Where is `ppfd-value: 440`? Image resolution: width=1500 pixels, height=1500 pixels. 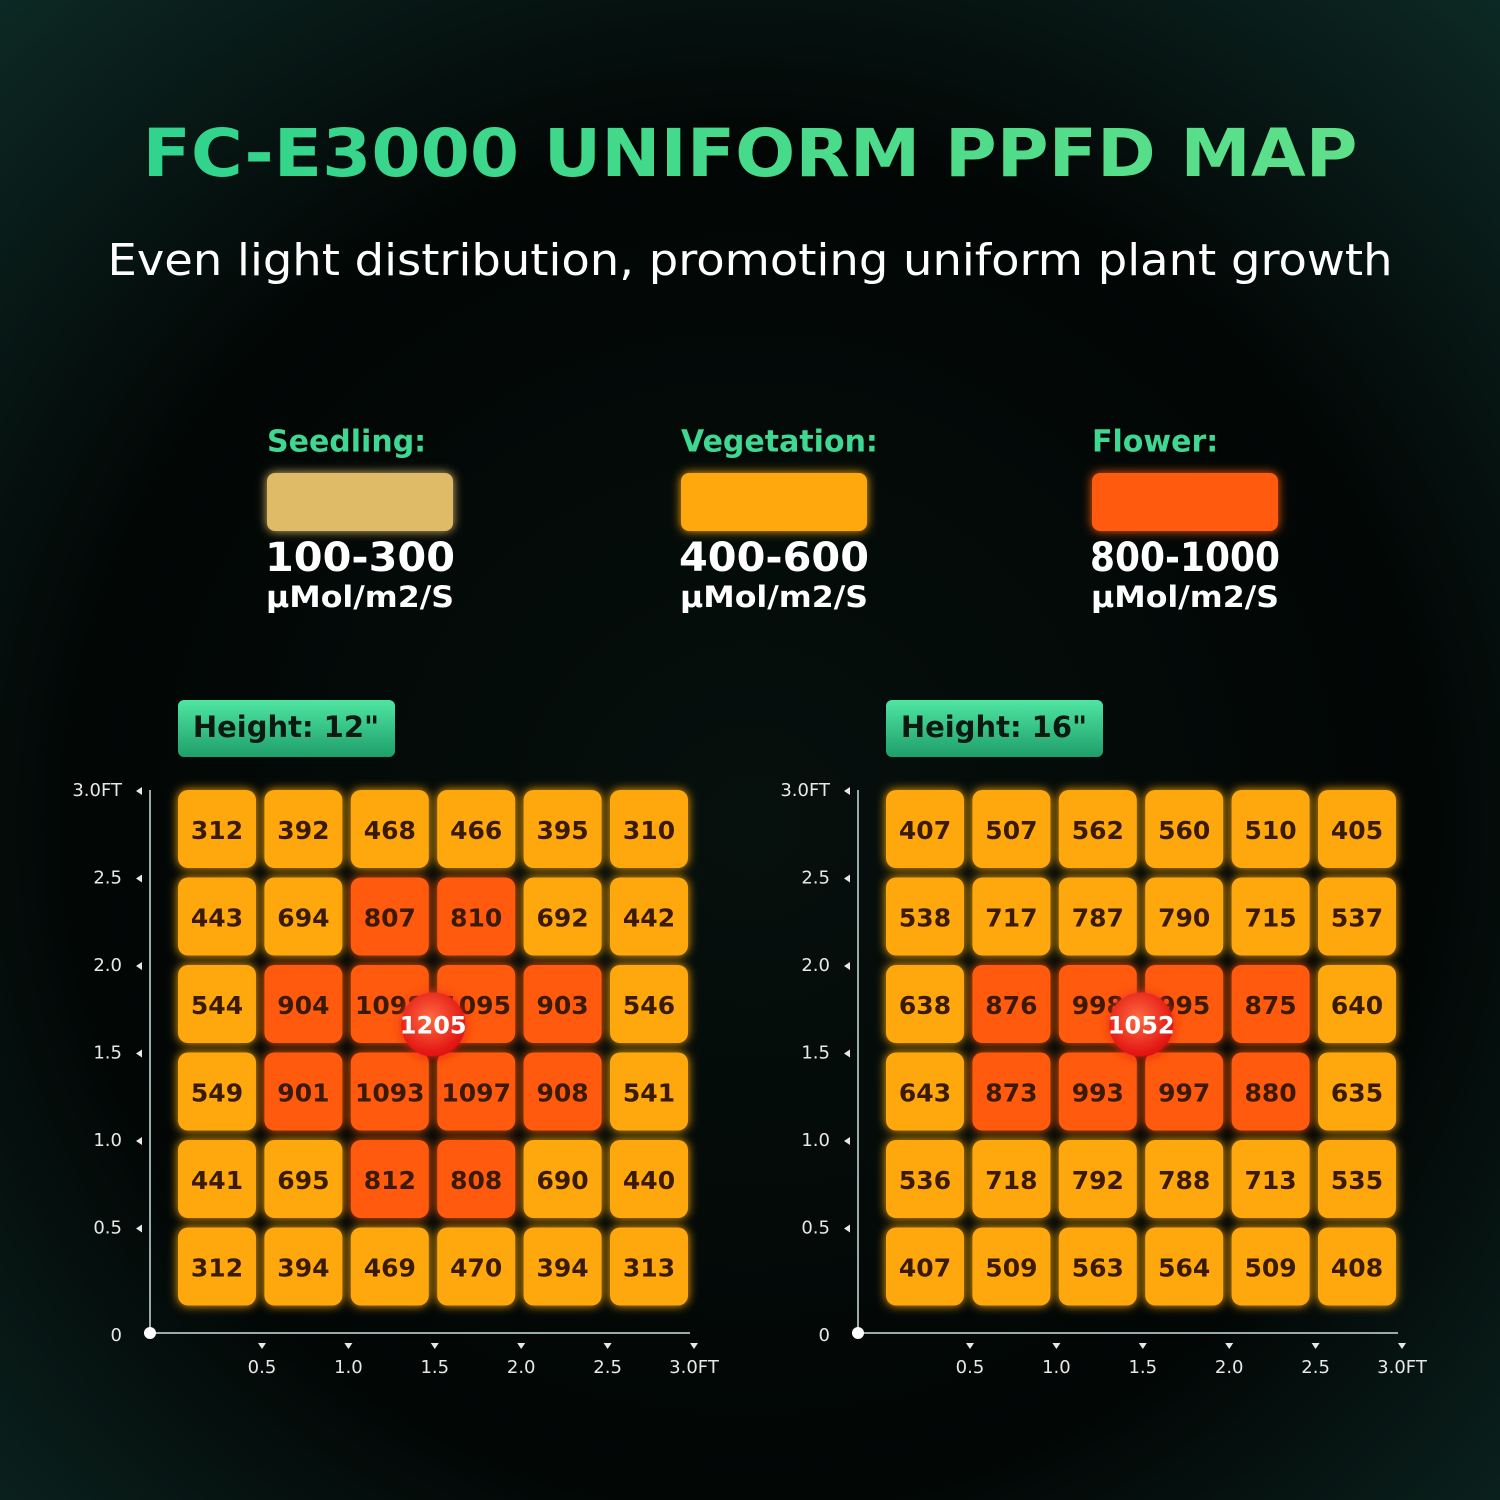
ppfd-value: 440 is located at coordinates (649, 1180).